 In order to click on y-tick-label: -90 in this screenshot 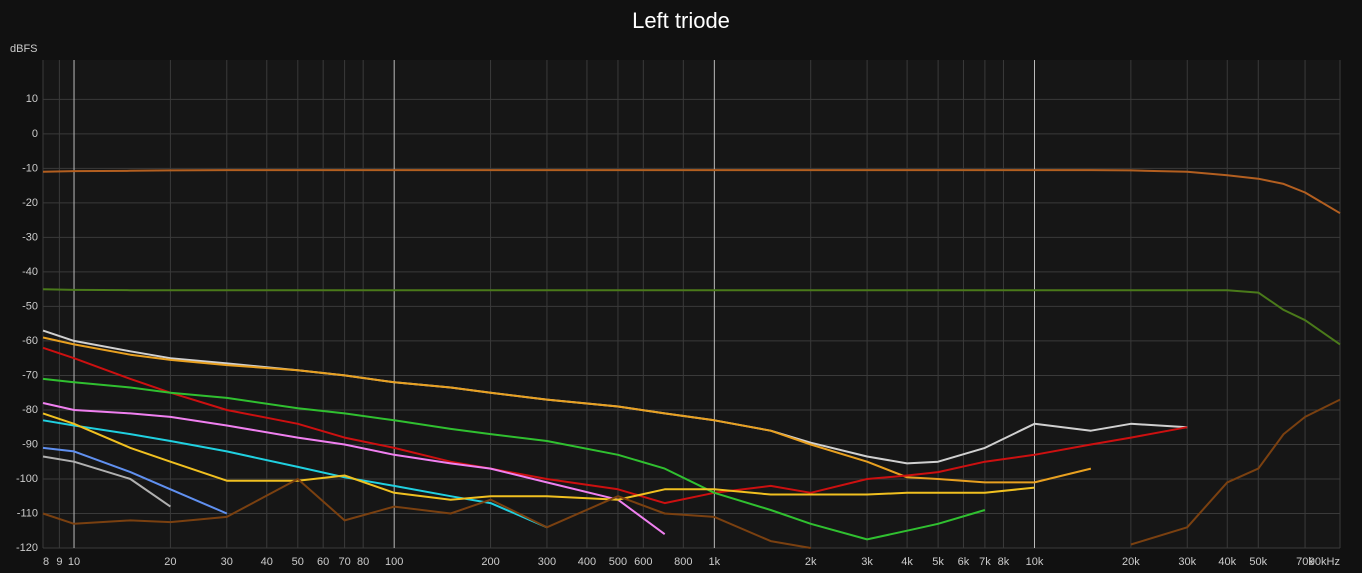, I will do `click(30, 444)`.